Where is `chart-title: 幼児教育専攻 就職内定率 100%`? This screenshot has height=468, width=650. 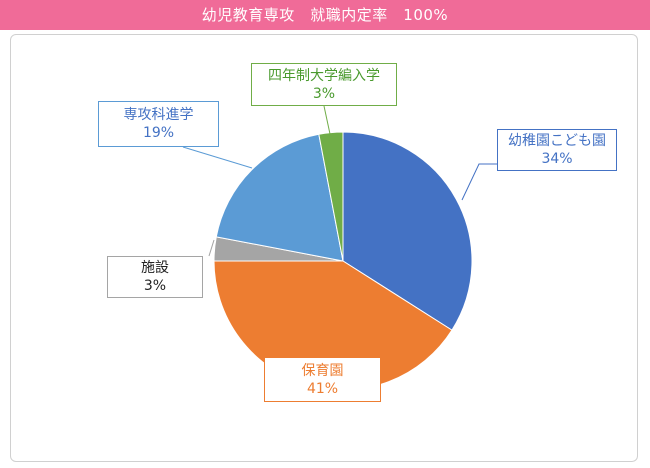
chart-title: 幼児教育専攻 就職内定率 100% is located at coordinates (325, 15).